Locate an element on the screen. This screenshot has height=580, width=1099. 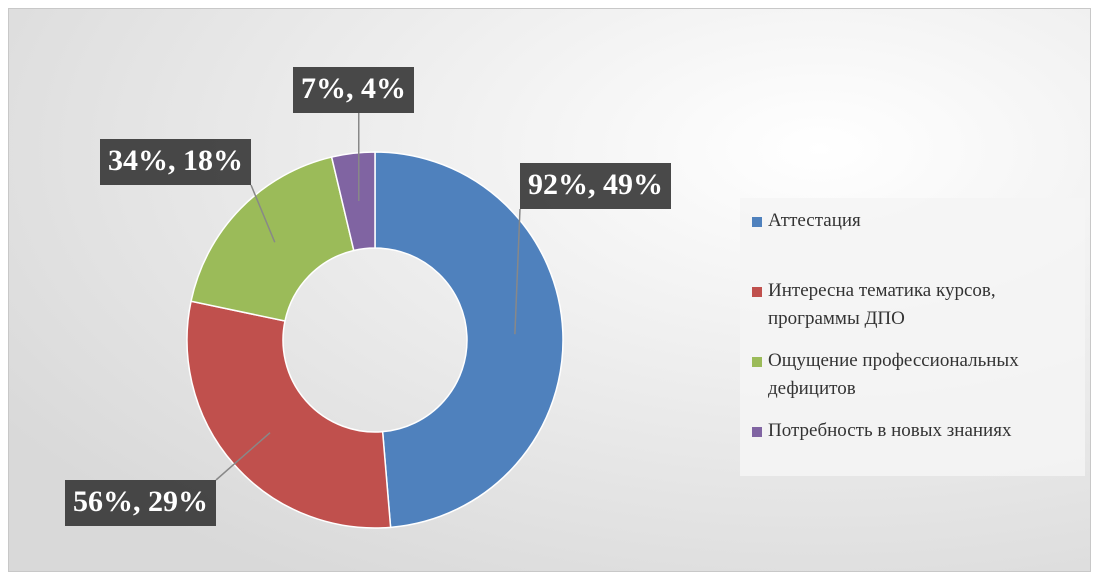
legend-label: Интересна тематика курсов, программы ДПО is located at coordinates (882, 304).